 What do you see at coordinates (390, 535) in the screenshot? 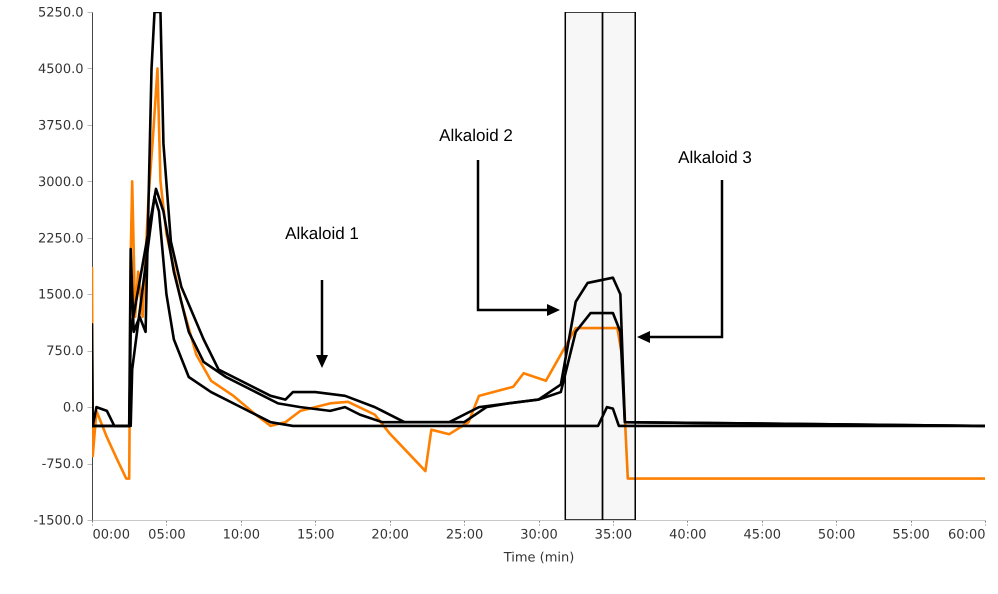
I see `x-tick-label: 20:00` at bounding box center [390, 535].